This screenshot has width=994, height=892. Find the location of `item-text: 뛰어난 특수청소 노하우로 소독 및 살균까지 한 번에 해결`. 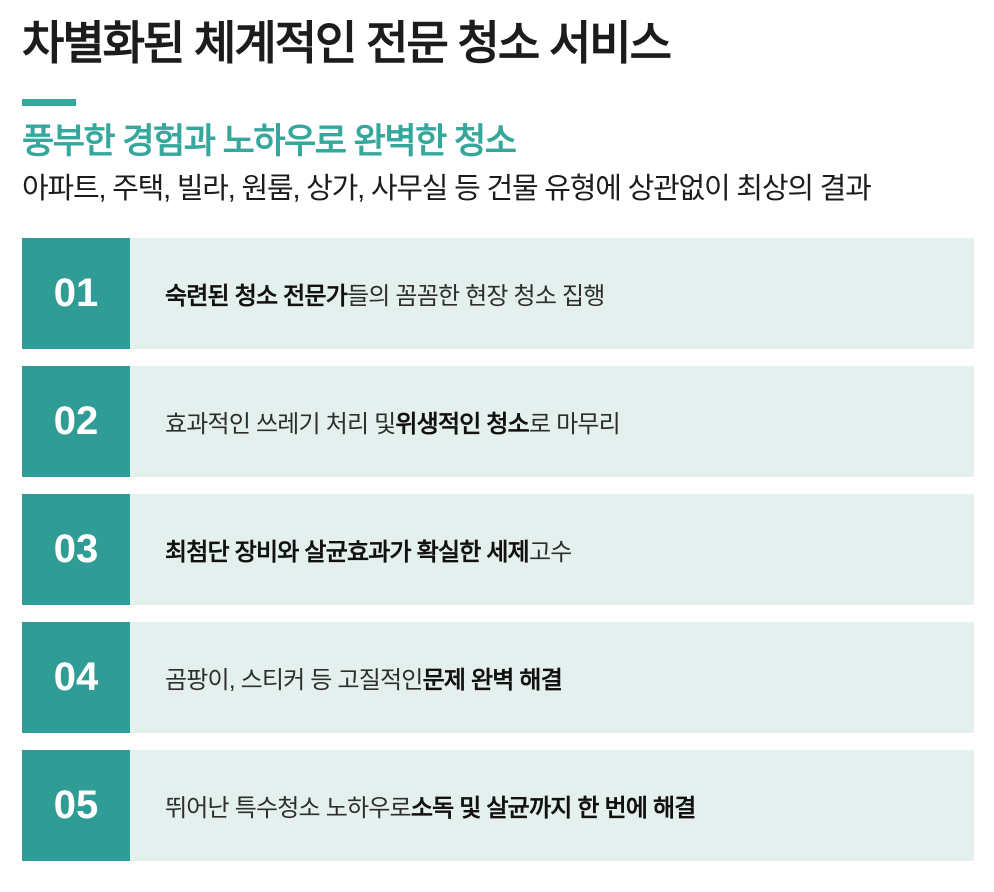

item-text: 뛰어난 특수청소 노하우로 소독 및 살균까지 한 번에 해결 is located at coordinates (552, 806).